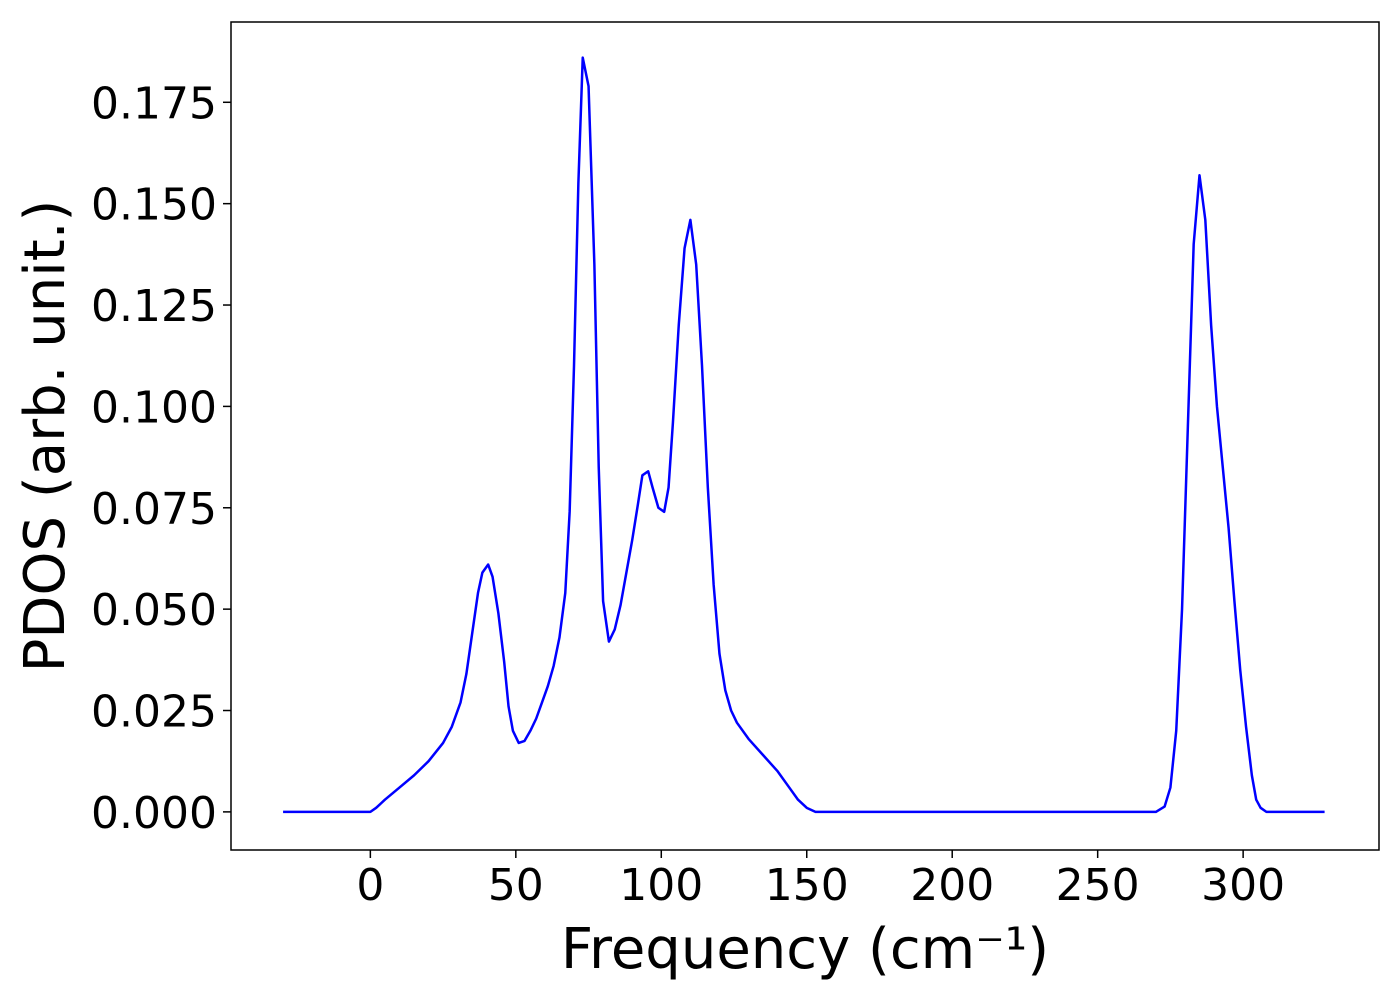  Describe the element at coordinates (952, 885) in the screenshot. I see `x-tick-label: 200` at that location.